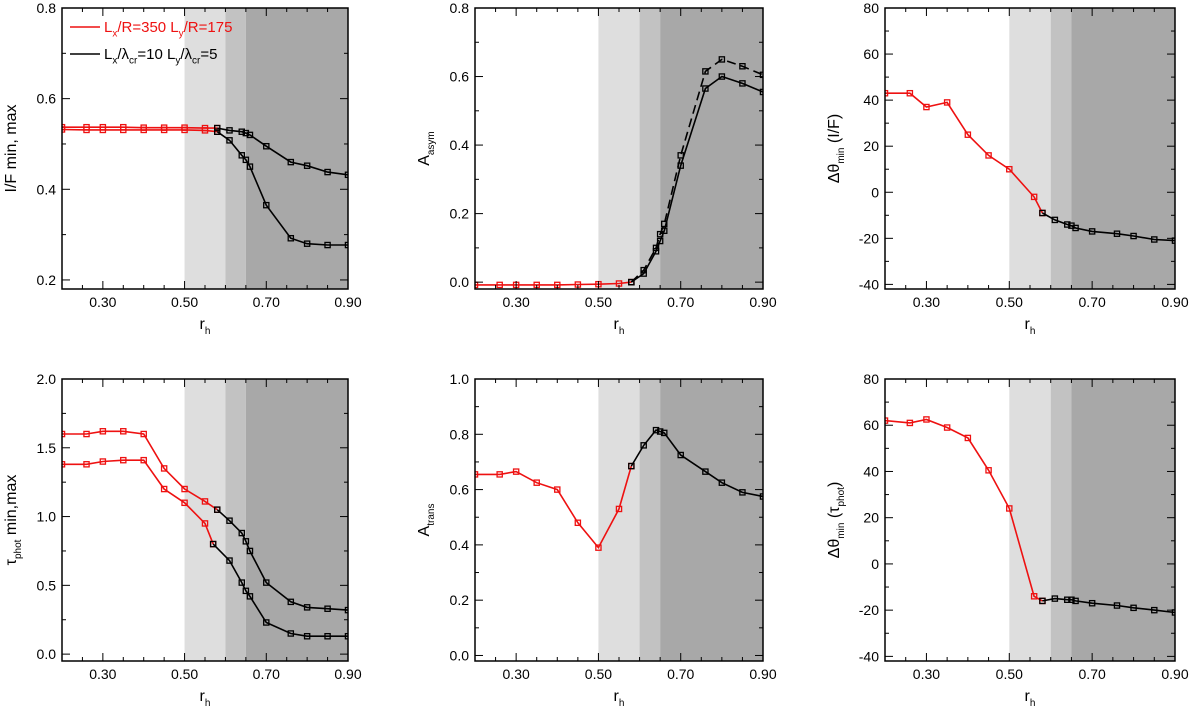  I want to click on label-part: Δθ, so click(834, 549).